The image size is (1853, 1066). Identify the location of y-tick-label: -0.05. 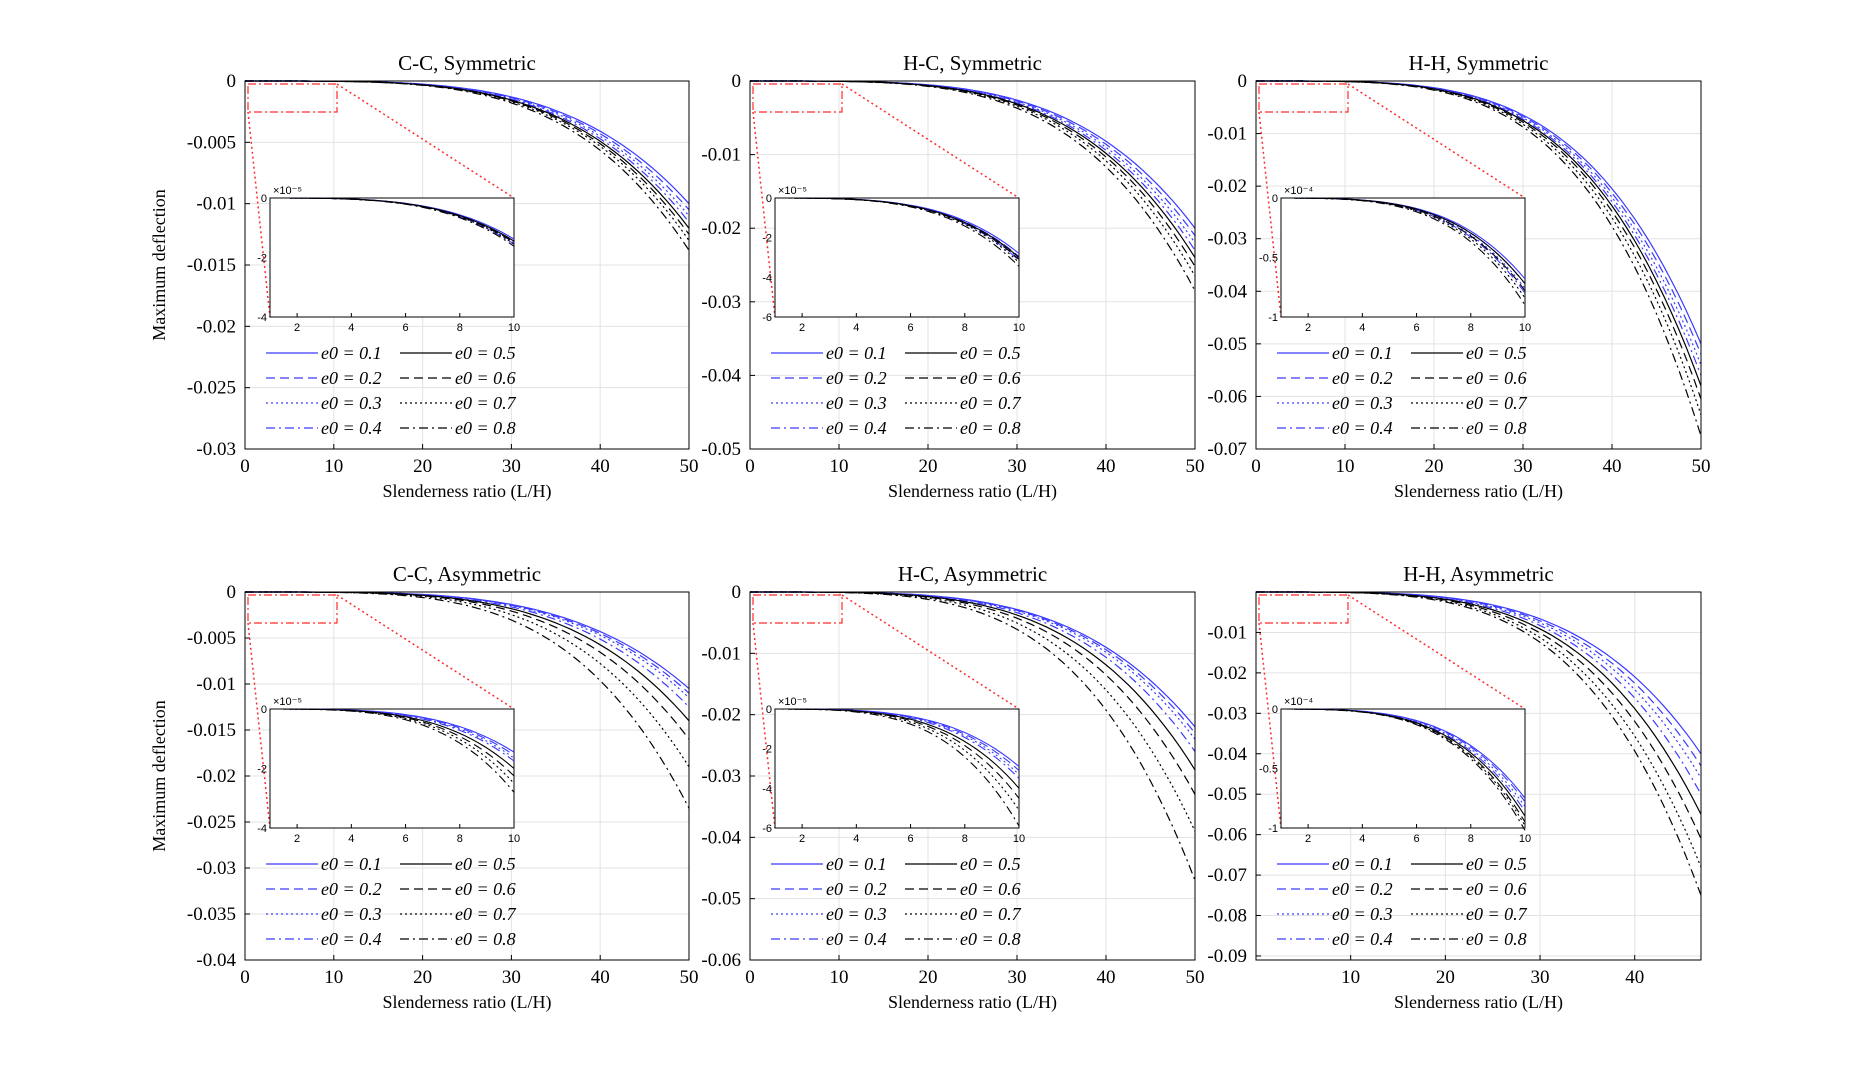
(1227, 794).